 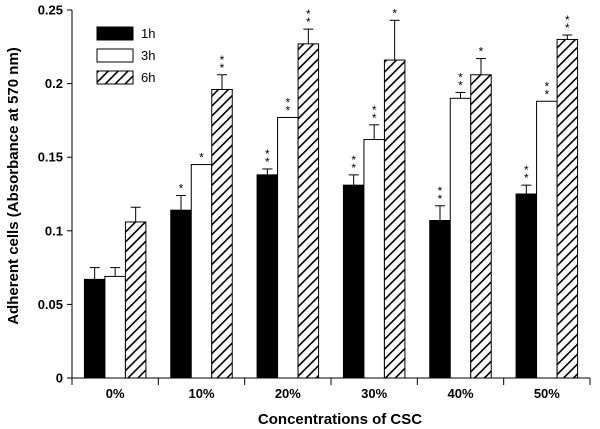 I want to click on y-tick-label: 0.1, so click(x=54, y=230).